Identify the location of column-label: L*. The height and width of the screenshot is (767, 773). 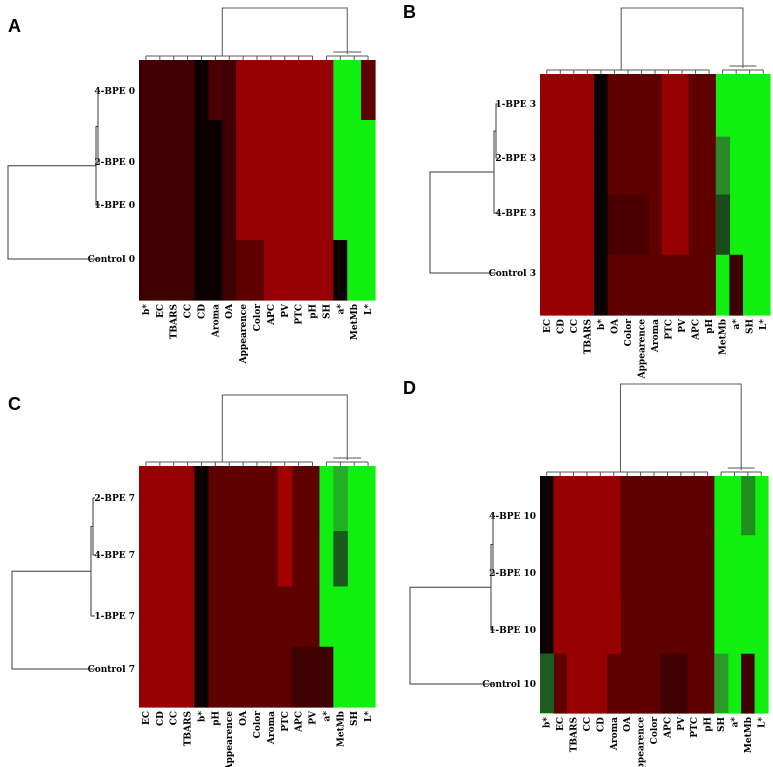
(764, 324).